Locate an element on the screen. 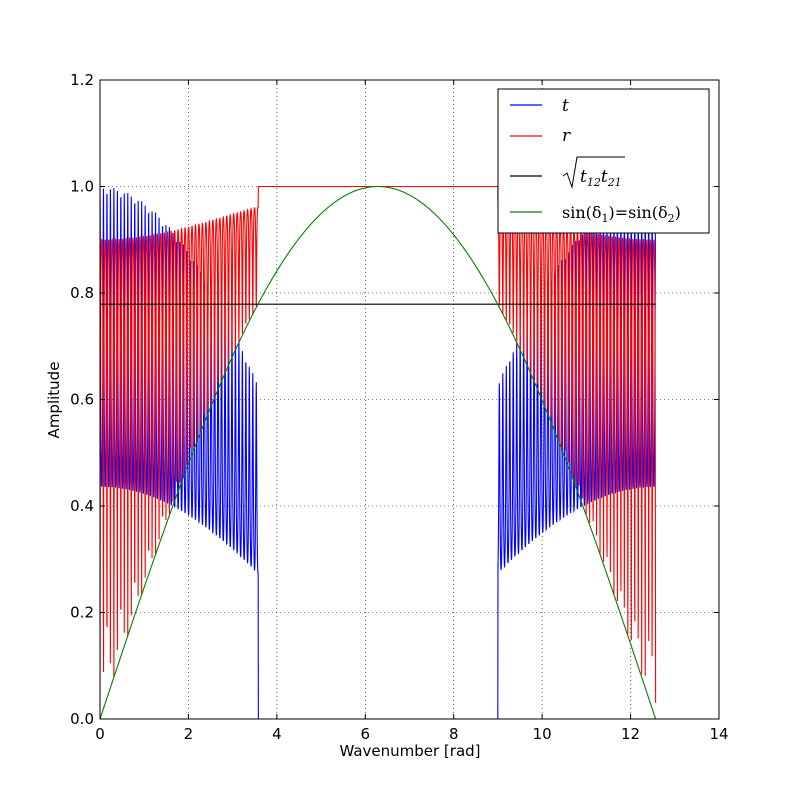  y-tick-label: 0.8 is located at coordinates (82, 293).